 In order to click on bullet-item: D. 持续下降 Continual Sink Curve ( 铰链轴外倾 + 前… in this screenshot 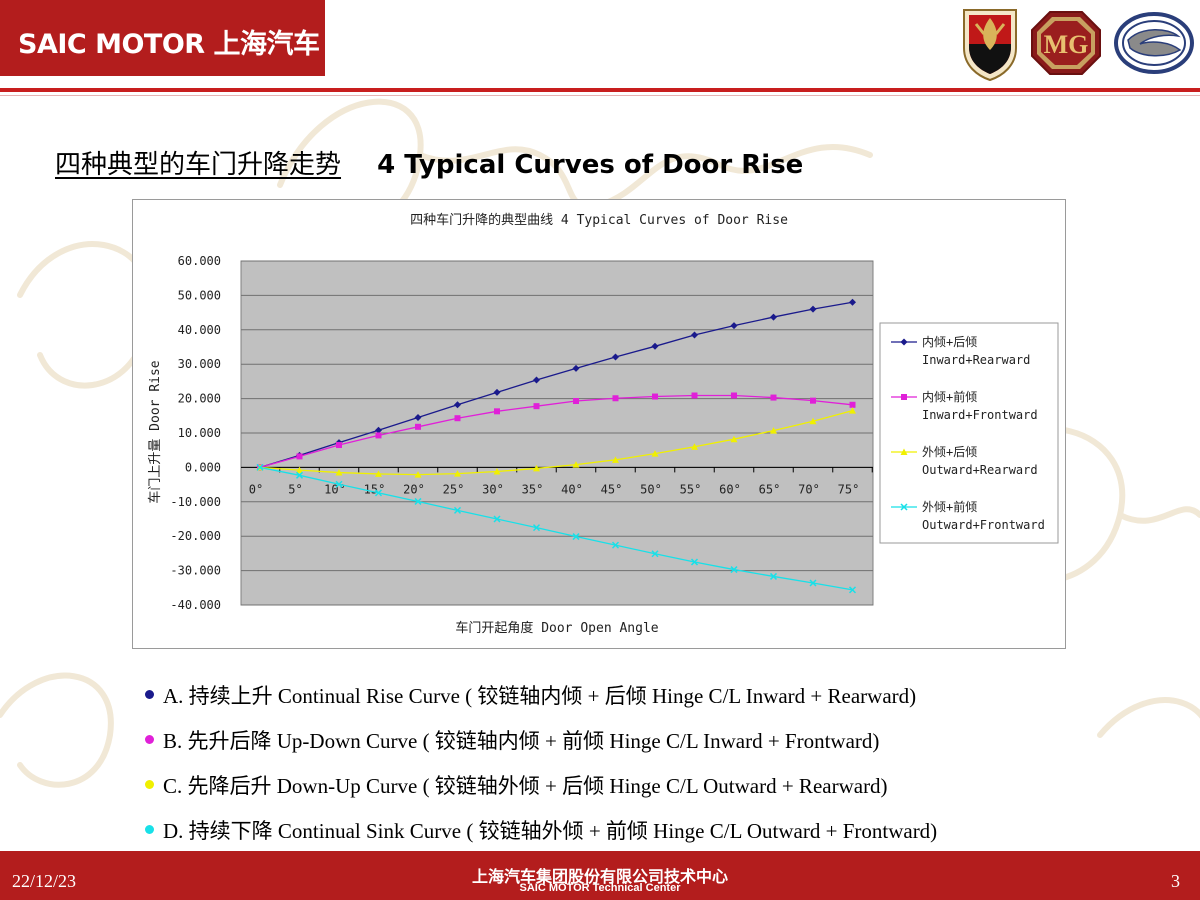, I will do `click(665, 829)`.